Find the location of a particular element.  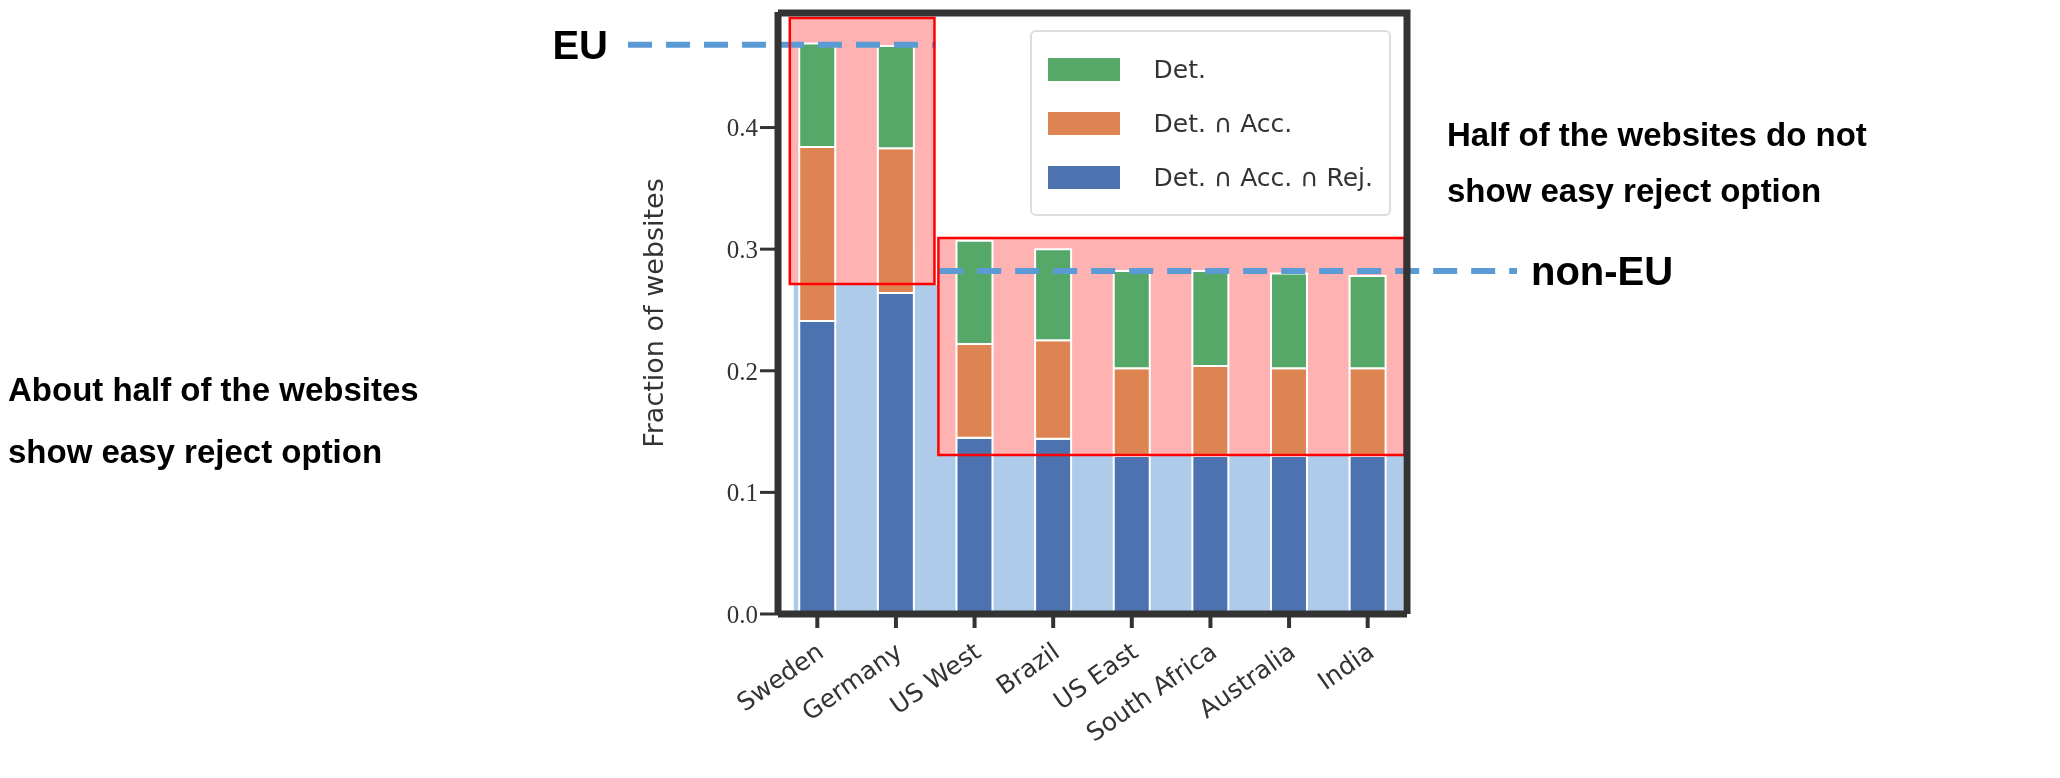

legend-label: Det. ∩ Acc. is located at coordinates (1223, 123).